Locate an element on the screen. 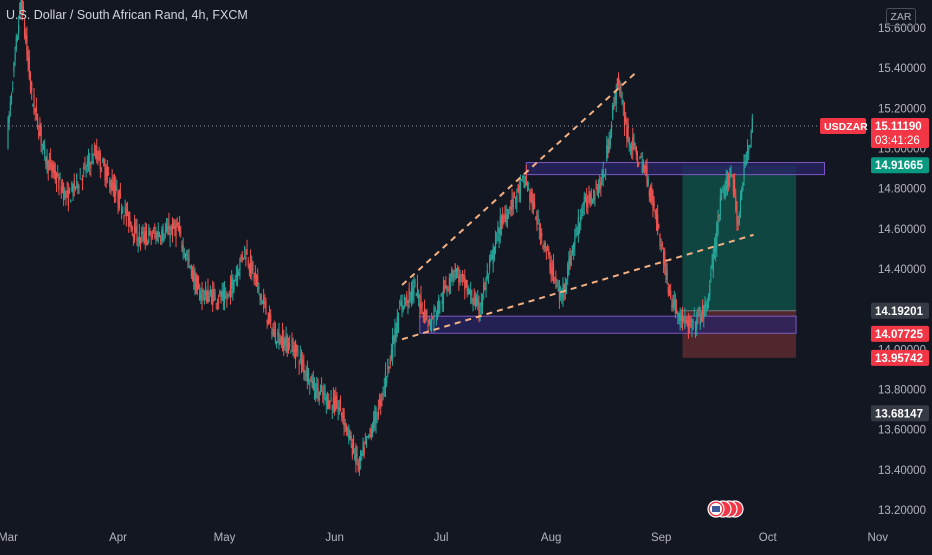 The width and height of the screenshot is (932, 555). x-tick-label: Oct is located at coordinates (768, 538).